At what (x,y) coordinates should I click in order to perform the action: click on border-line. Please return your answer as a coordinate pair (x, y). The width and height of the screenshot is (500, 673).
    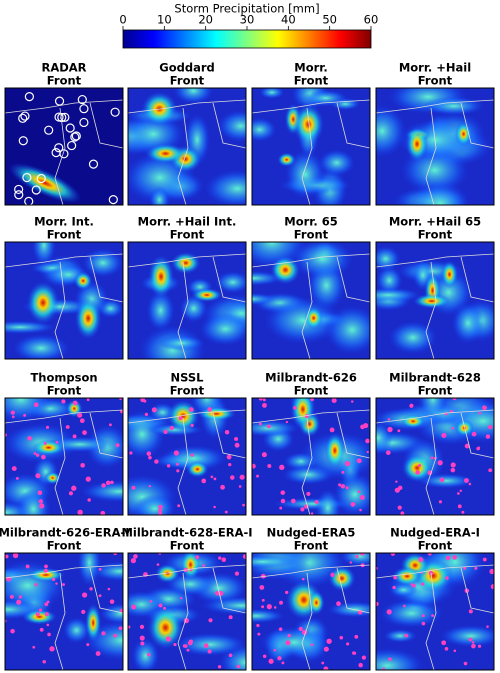
    Looking at the image, I should click on (435, 617).